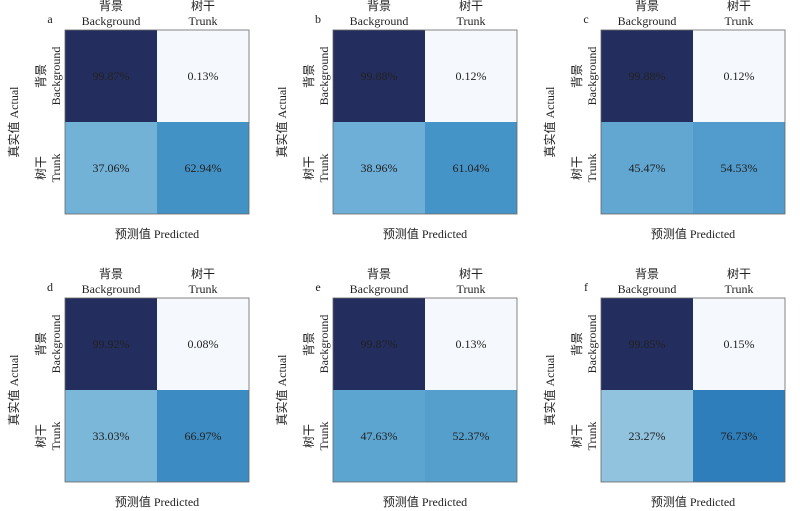  What do you see at coordinates (647, 76) in the screenshot?
I see `cell-value: 99.88%` at bounding box center [647, 76].